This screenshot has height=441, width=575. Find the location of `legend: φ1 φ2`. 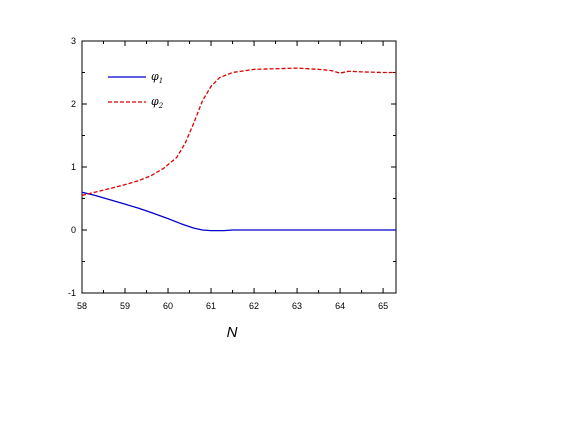

legend: φ1 φ2 is located at coordinates (136, 90).